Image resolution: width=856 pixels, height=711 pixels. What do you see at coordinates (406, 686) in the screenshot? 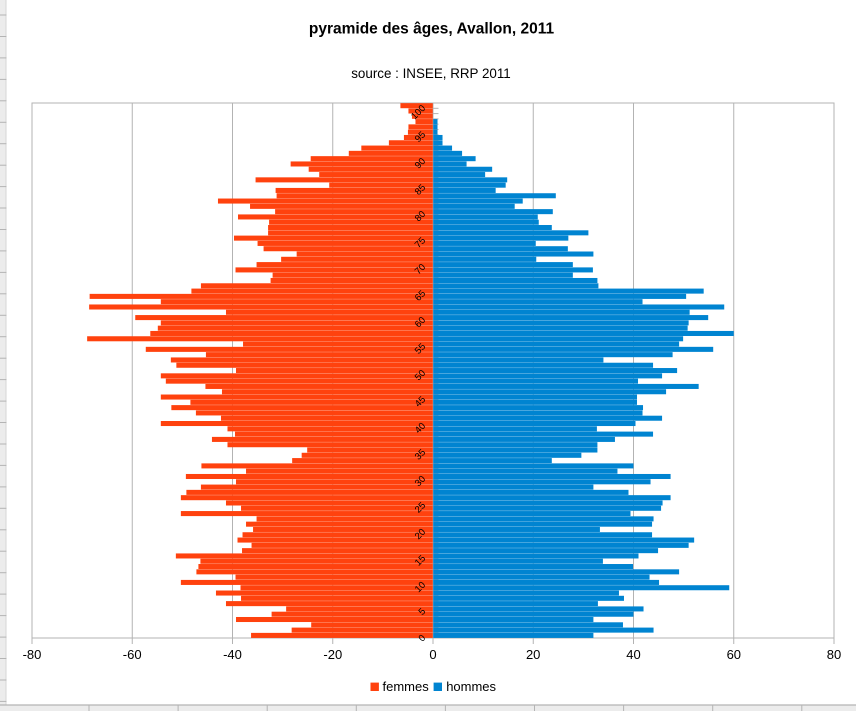
I see `svg-text: femmes` at bounding box center [406, 686].